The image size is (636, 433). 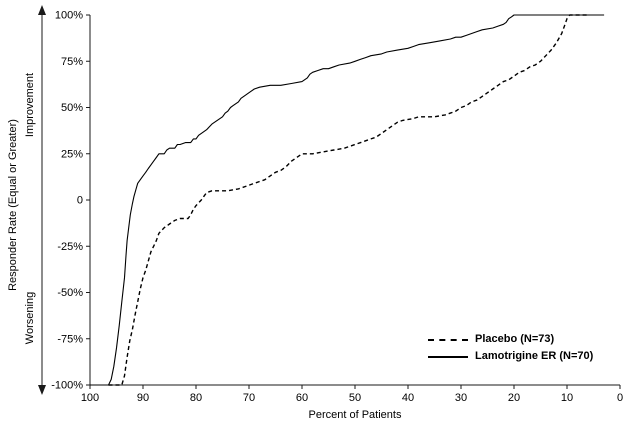 I want to click on x-axis-tick-label: 70, so click(x=249, y=398).